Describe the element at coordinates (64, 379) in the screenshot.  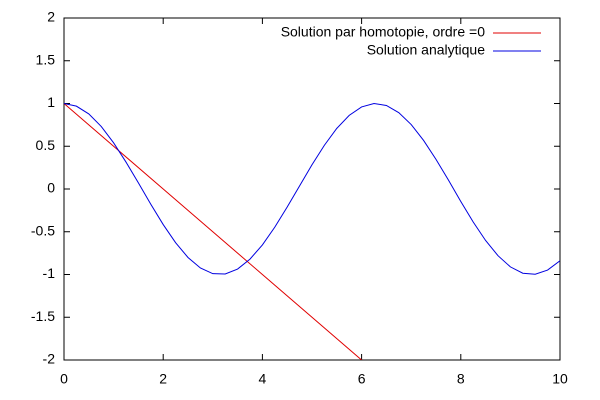
I see `x-tick-label: 0` at that location.